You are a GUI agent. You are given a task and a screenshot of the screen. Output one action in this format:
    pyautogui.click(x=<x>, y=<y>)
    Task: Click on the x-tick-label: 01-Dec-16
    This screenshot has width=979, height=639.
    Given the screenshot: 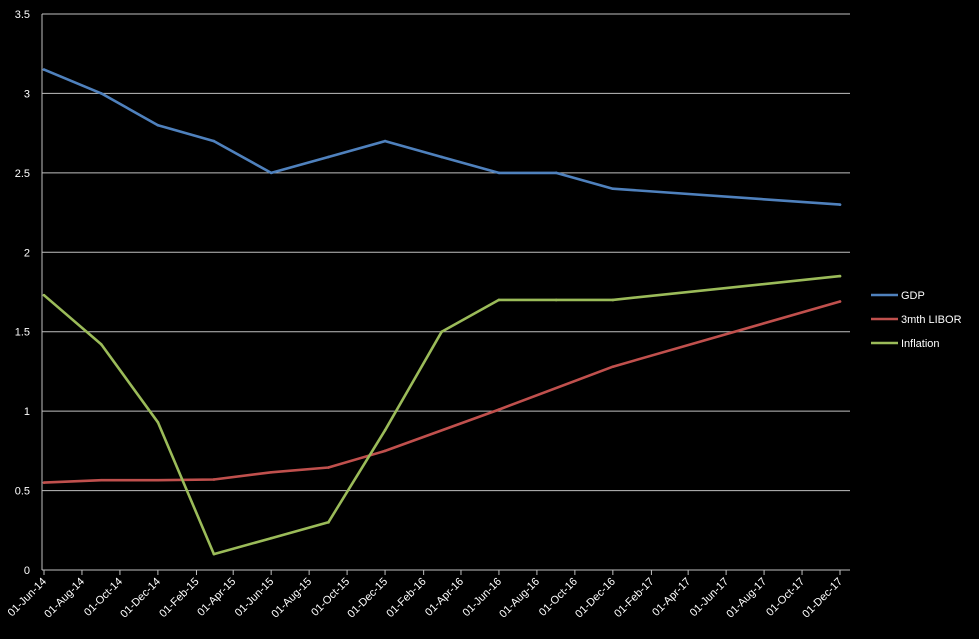 What is the action you would take?
    pyautogui.click(x=595, y=598)
    